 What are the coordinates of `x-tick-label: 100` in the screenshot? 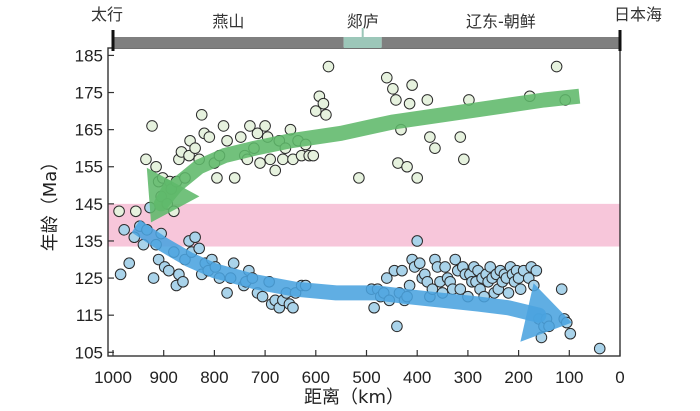 It's located at (569, 377).